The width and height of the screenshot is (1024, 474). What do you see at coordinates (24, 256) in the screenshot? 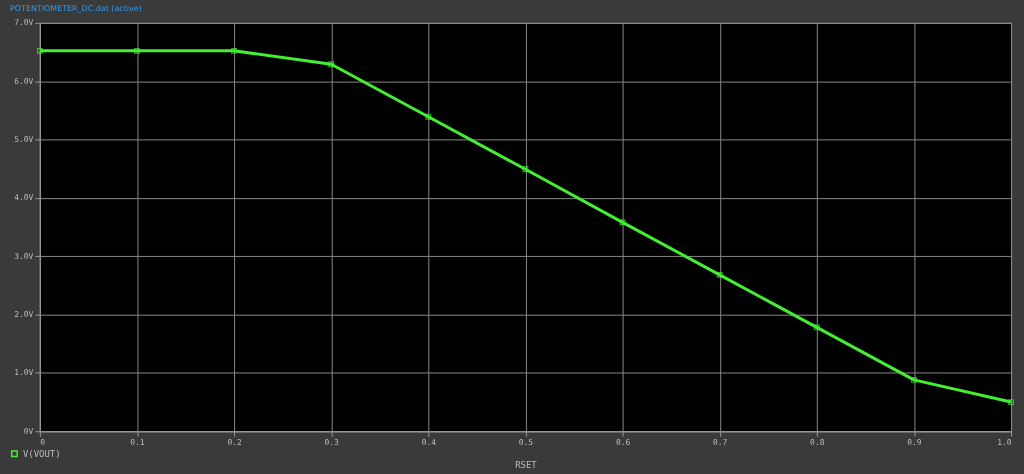
I see `y-tick-label: 3.0V` at bounding box center [24, 256].